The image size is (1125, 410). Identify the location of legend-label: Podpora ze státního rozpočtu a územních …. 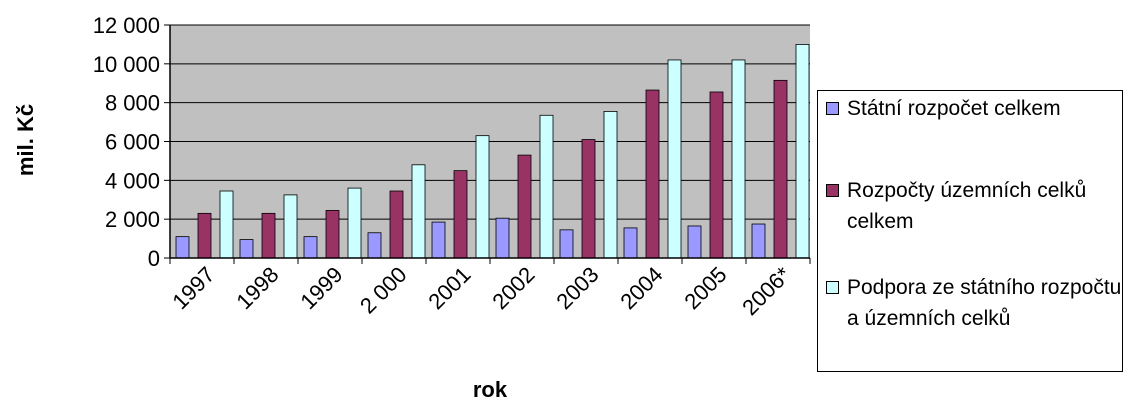
(984, 303).